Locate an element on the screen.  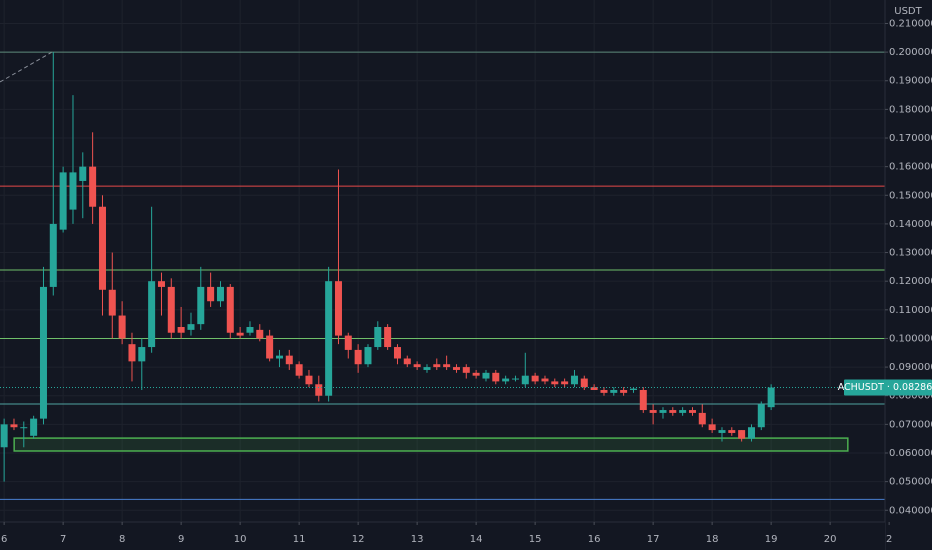
x-tick-label: 9 is located at coordinates (181, 539).